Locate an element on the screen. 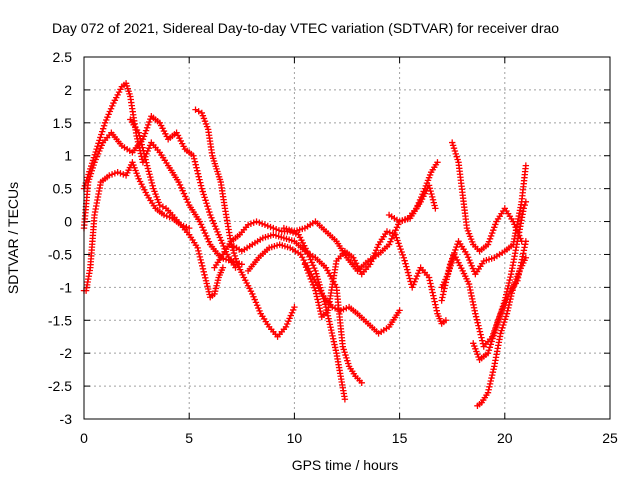 Image resolution: width=640 pixels, height=480 pixels. y-tick-label: -0.5 is located at coordinates (60, 254).